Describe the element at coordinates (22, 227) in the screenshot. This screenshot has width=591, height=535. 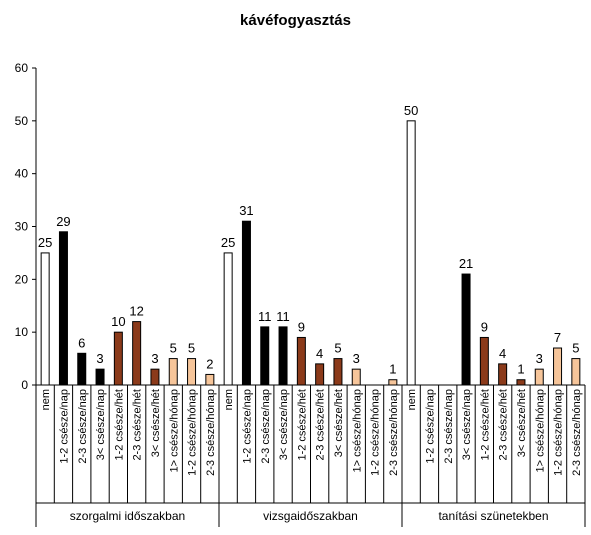
I see `y-tick-label: 30` at that location.